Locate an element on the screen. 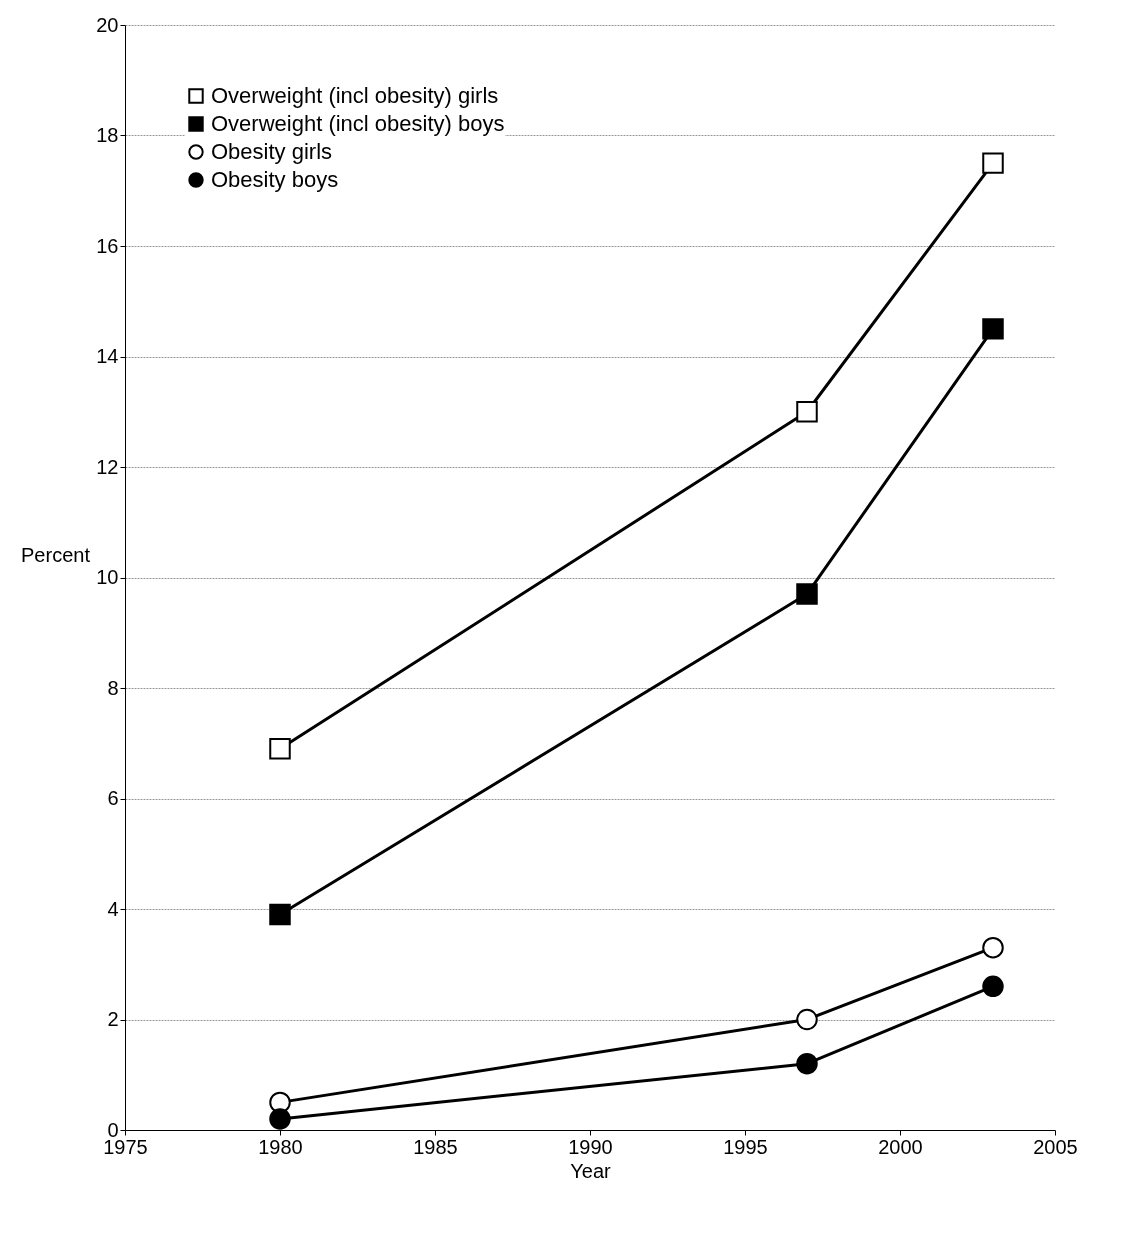  y-tick-label: 6 is located at coordinates (113, 798).